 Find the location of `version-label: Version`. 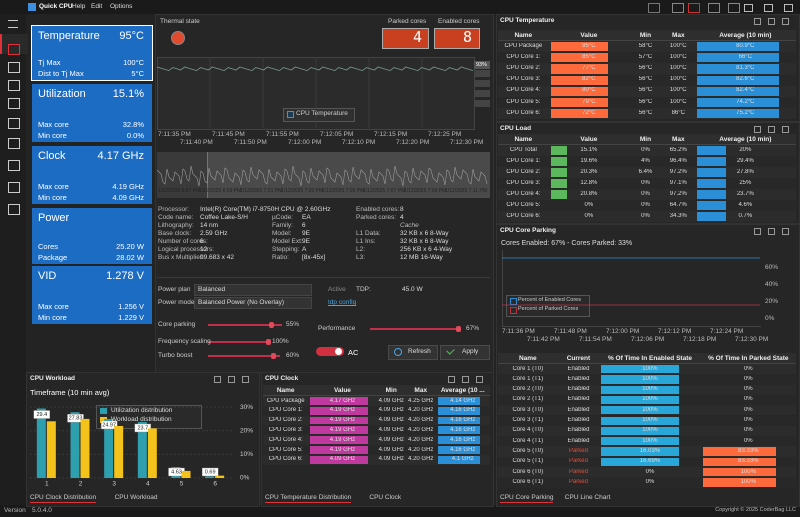

version-label: Version is located at coordinates (15, 510).